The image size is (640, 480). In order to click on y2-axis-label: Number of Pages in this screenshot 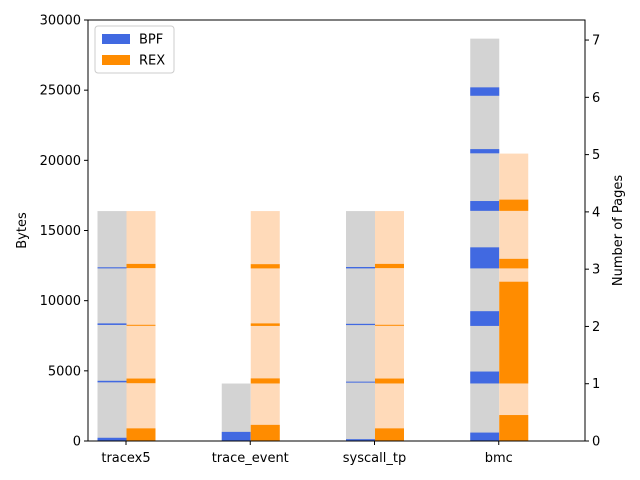, I will do `click(618, 230)`.